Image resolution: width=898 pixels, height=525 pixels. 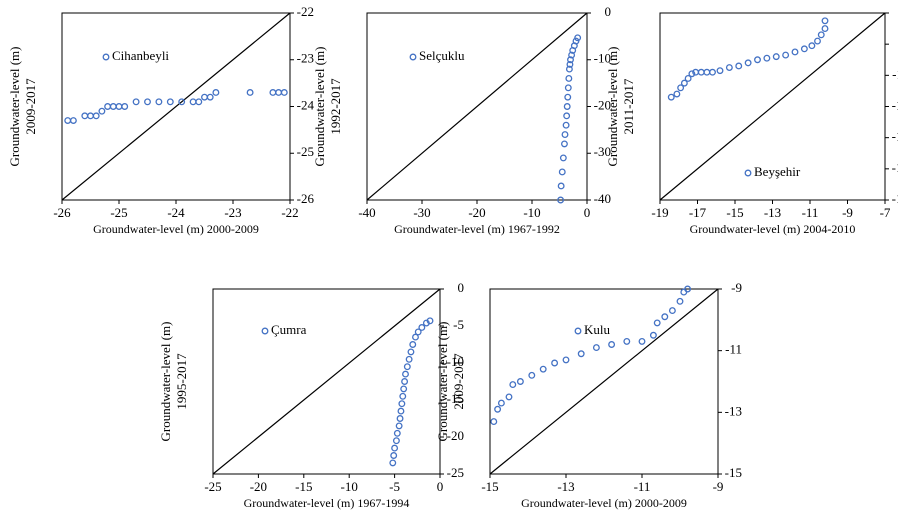 I want to click on y-tick-label: -11, so click(x=733, y=349).